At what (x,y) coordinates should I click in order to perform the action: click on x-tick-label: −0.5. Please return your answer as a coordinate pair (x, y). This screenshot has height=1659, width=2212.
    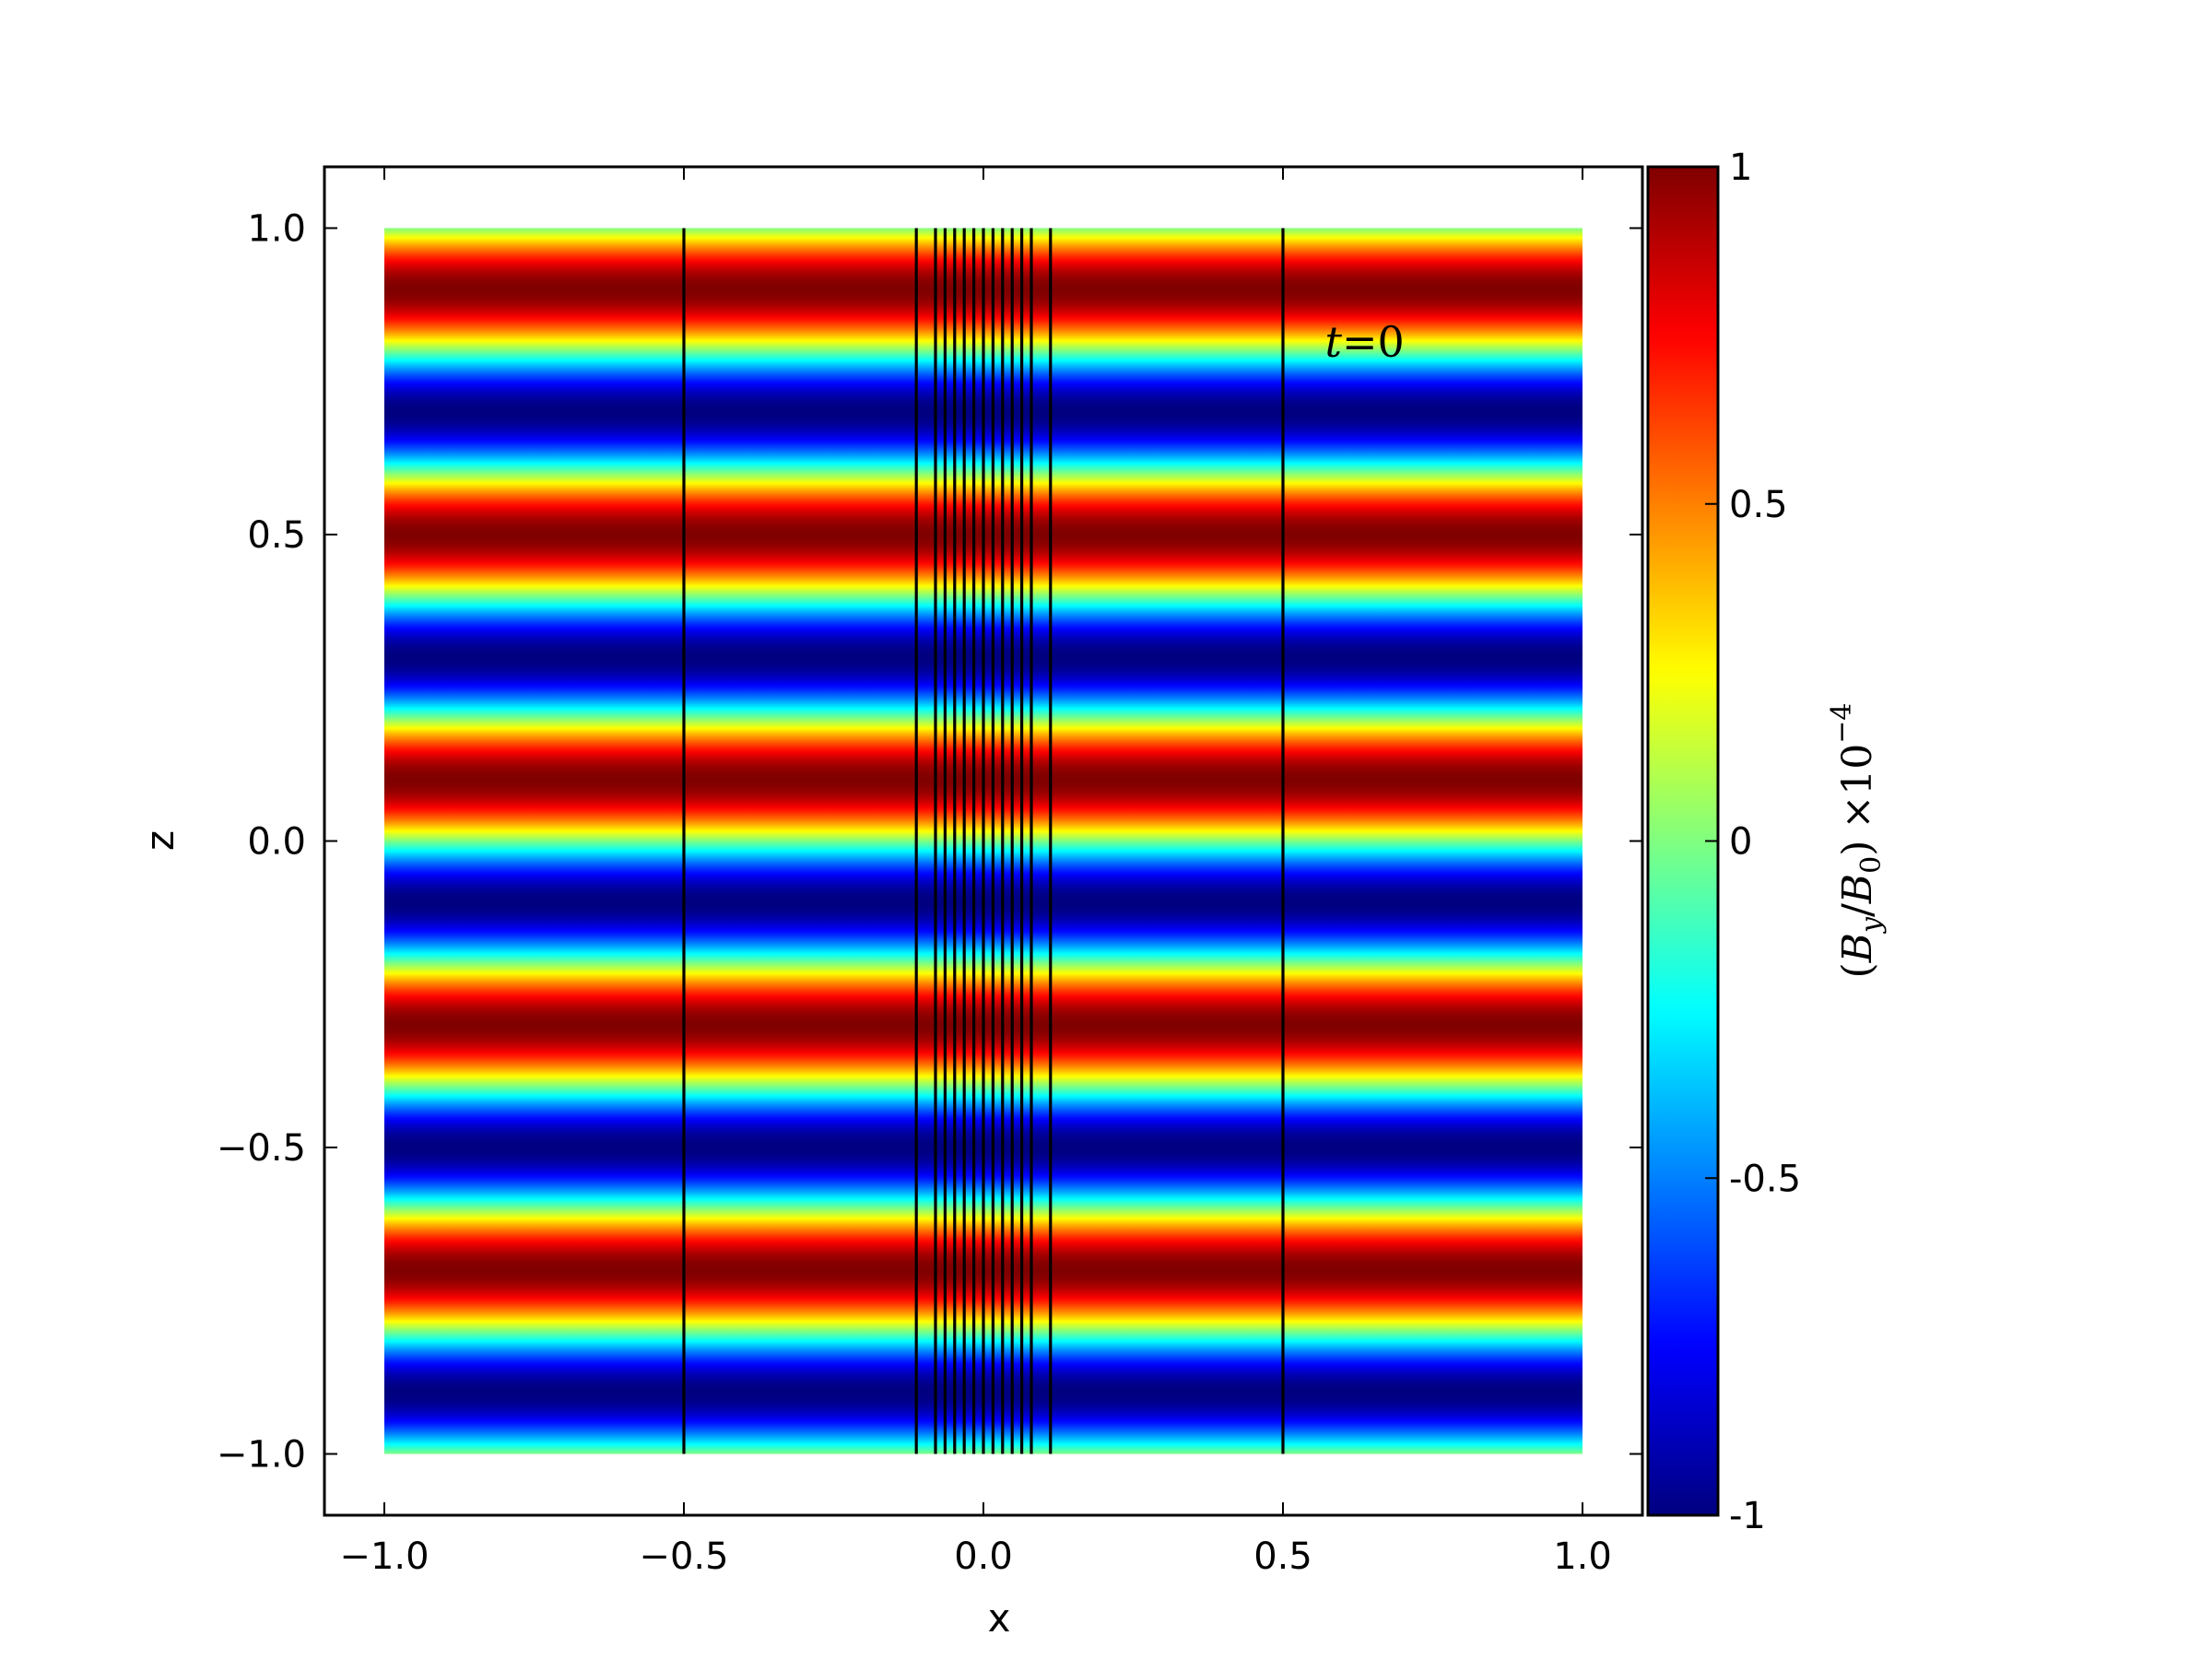
    Looking at the image, I should click on (683, 1556).